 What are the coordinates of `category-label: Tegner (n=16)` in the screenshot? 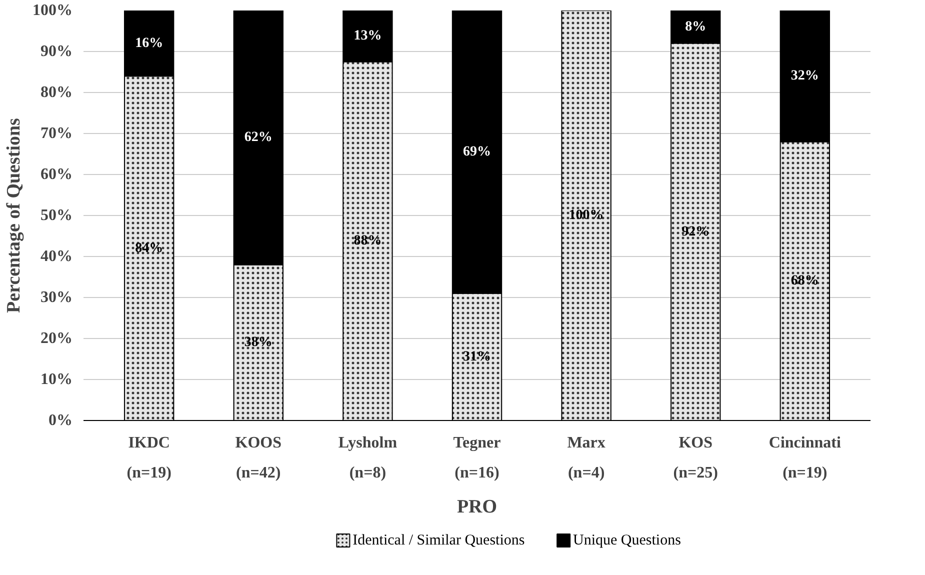 It's located at (477, 458).